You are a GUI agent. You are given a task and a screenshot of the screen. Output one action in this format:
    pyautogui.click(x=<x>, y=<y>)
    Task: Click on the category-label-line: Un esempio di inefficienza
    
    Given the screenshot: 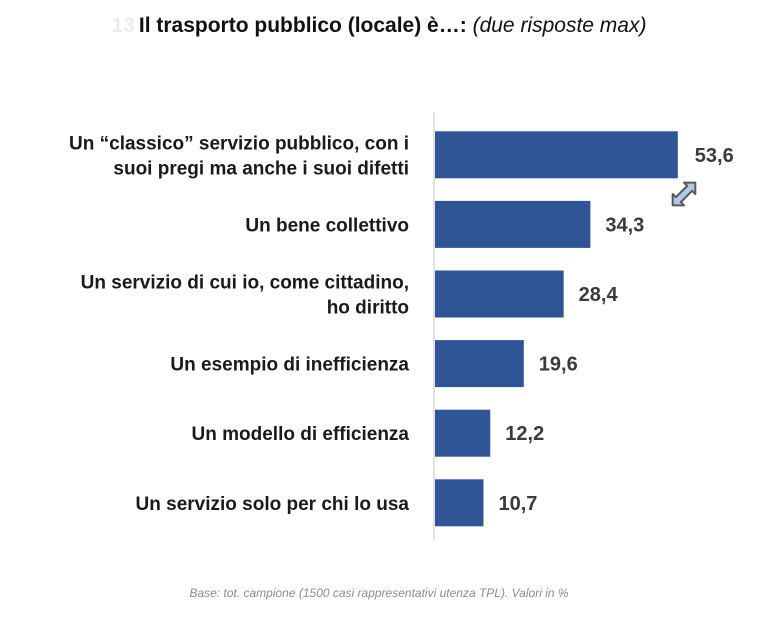 What is the action you would take?
    pyautogui.click(x=289, y=365)
    